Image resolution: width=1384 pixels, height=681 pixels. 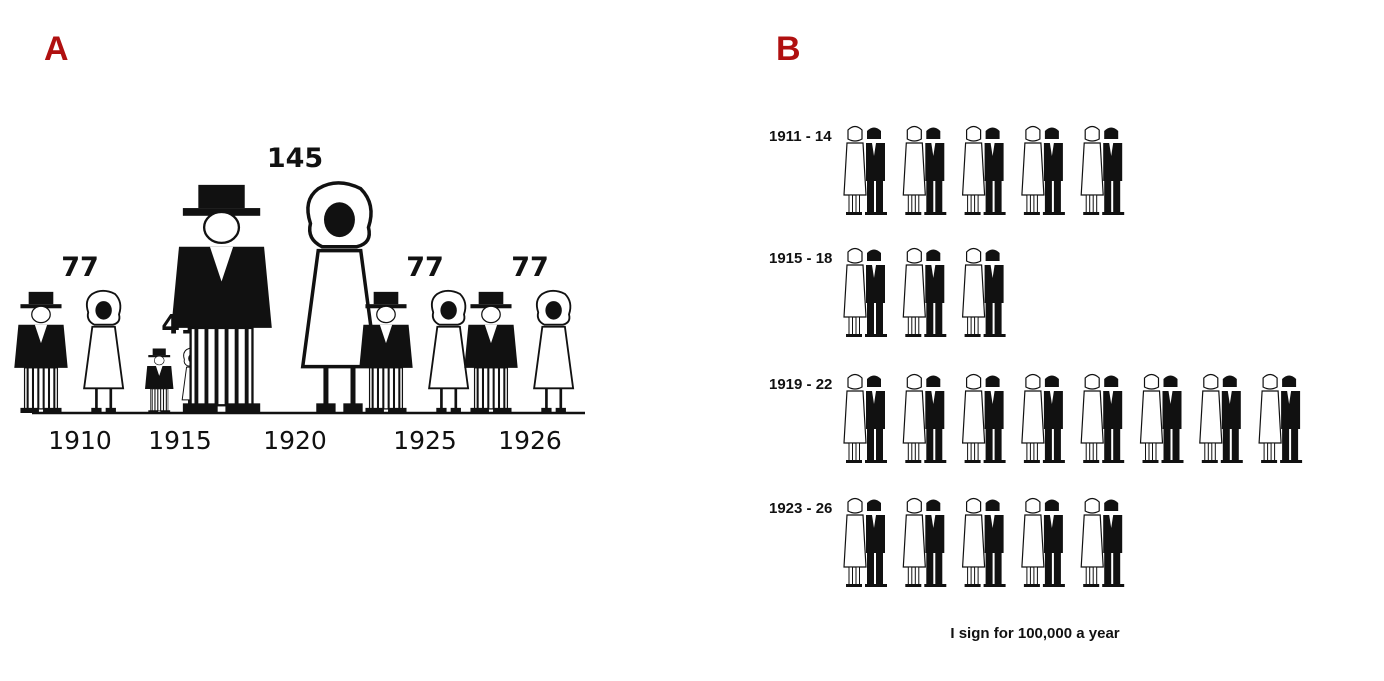 What do you see at coordinates (800, 258) in the screenshot?
I see `chart-b-row-label: 1915 - 18` at bounding box center [800, 258].